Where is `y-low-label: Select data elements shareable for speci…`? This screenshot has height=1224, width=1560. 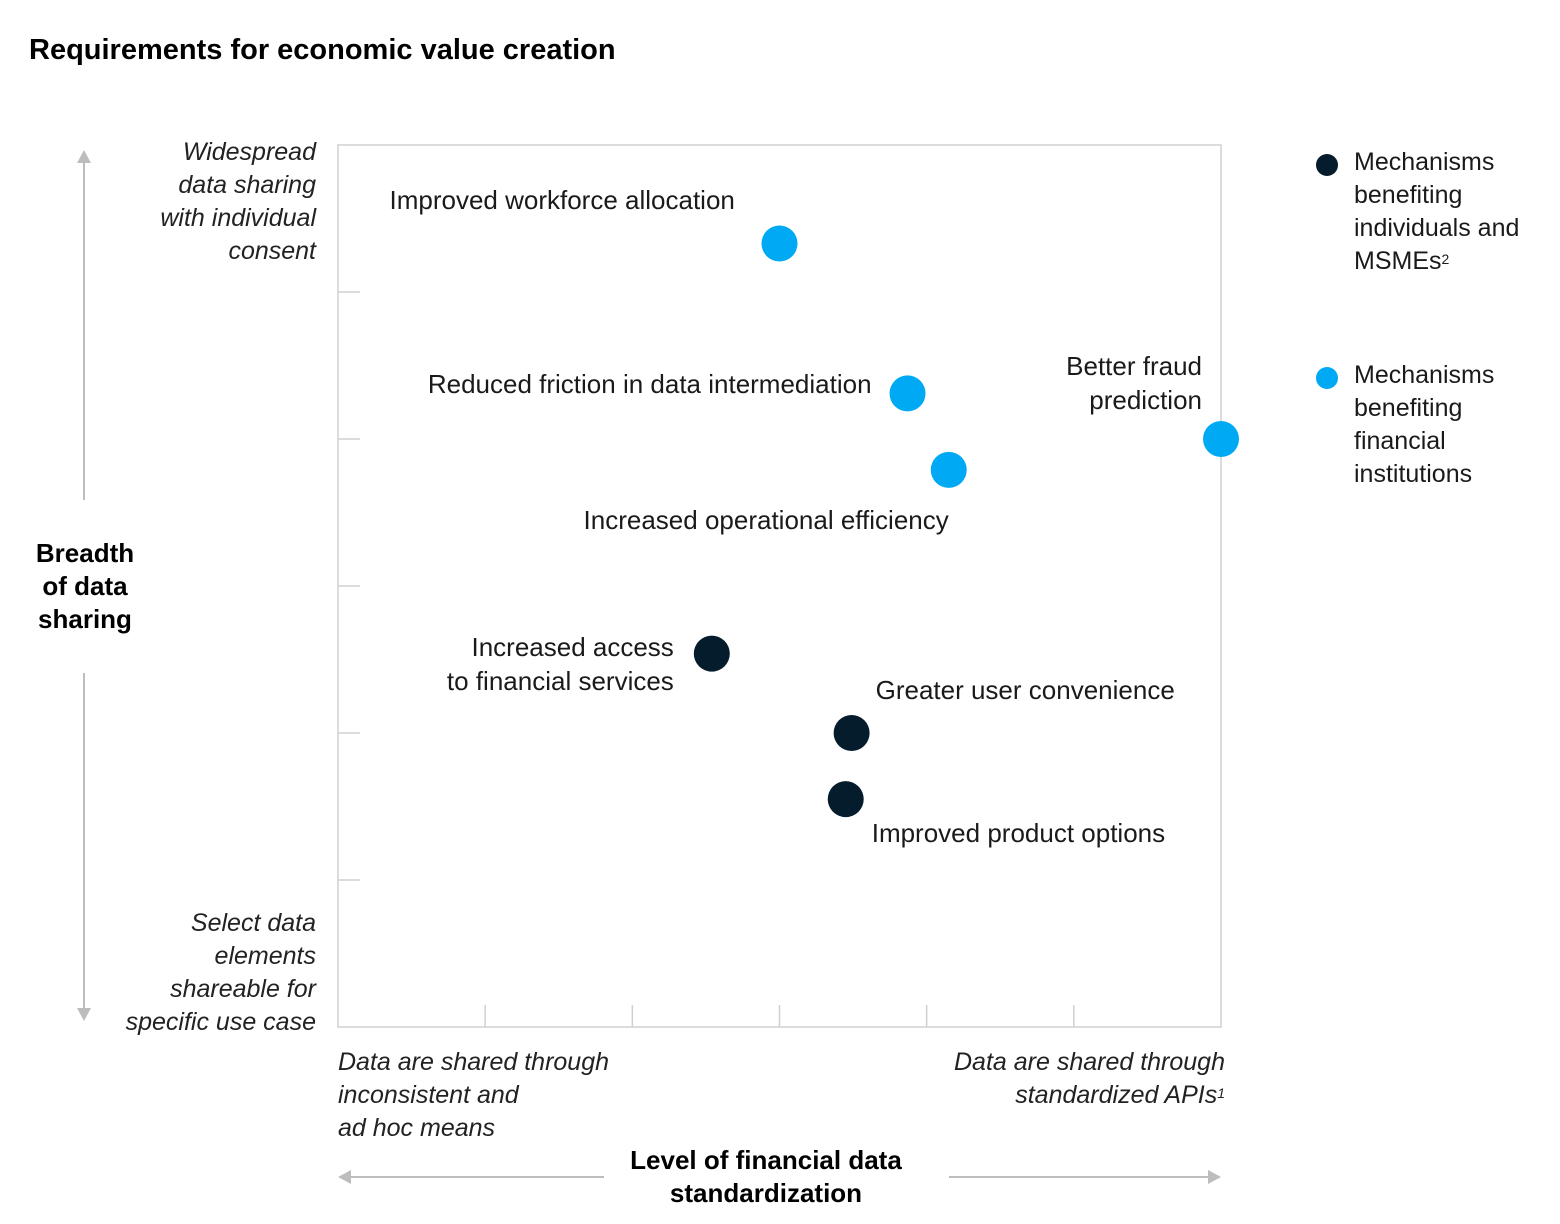
y-low-label: Select data elements shareable for speci… is located at coordinates (220, 972).